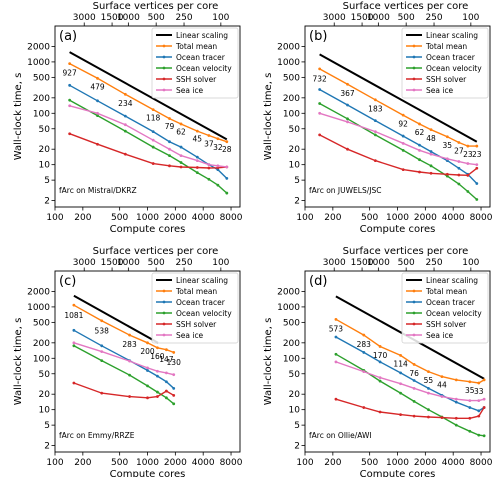  Describe the element at coordinates (347, 93) in the screenshot. I see `data-label: 367` at that location.